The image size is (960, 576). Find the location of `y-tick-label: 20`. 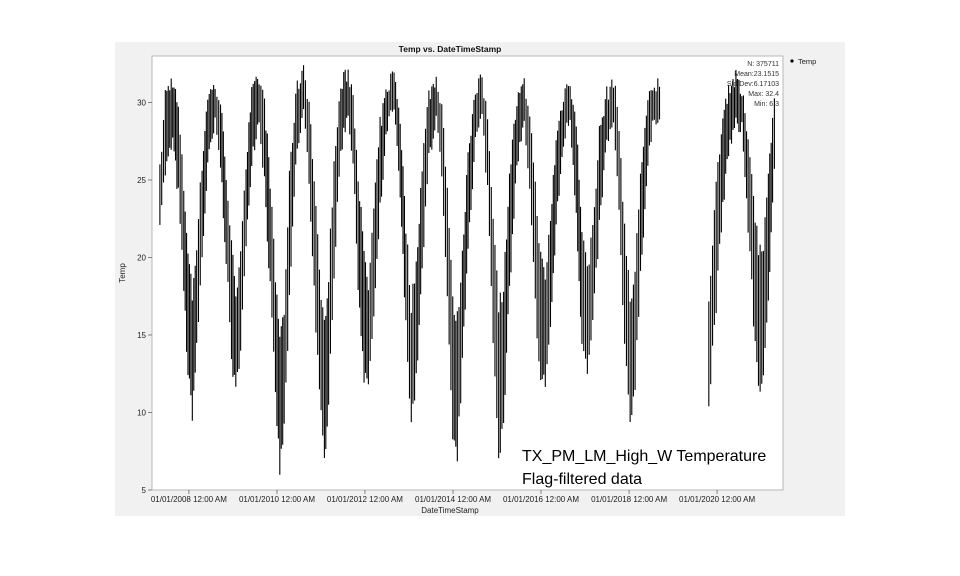

y-tick-label: 20 is located at coordinates (141, 258).